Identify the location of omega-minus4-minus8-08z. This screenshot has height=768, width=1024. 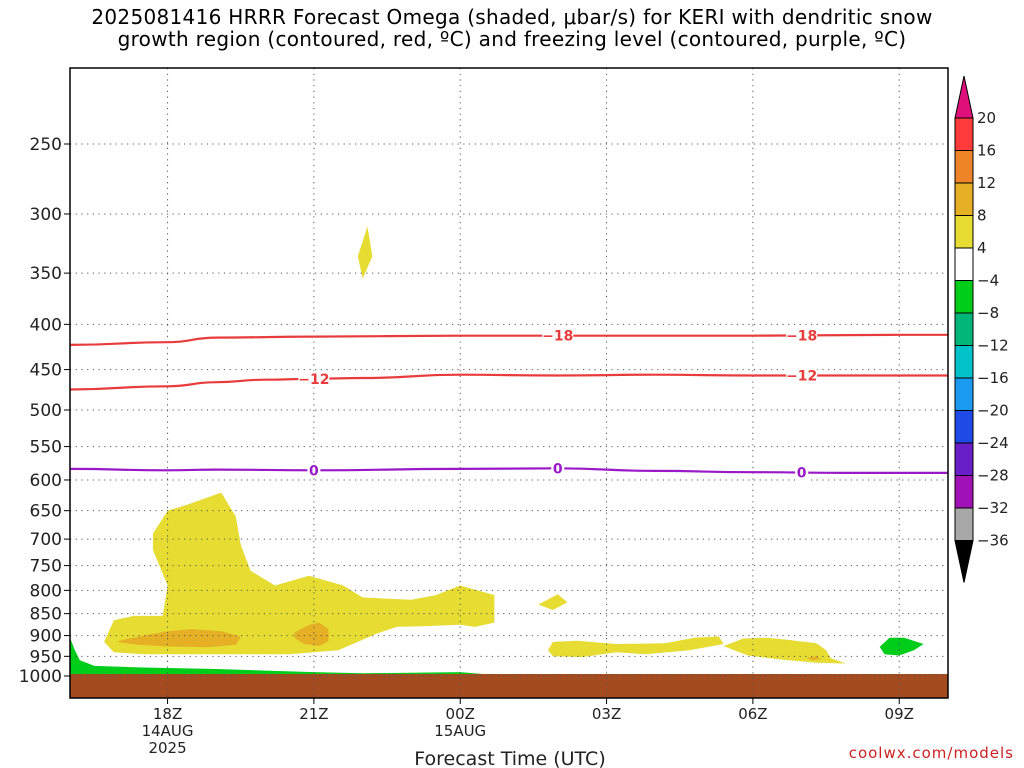
(901, 646).